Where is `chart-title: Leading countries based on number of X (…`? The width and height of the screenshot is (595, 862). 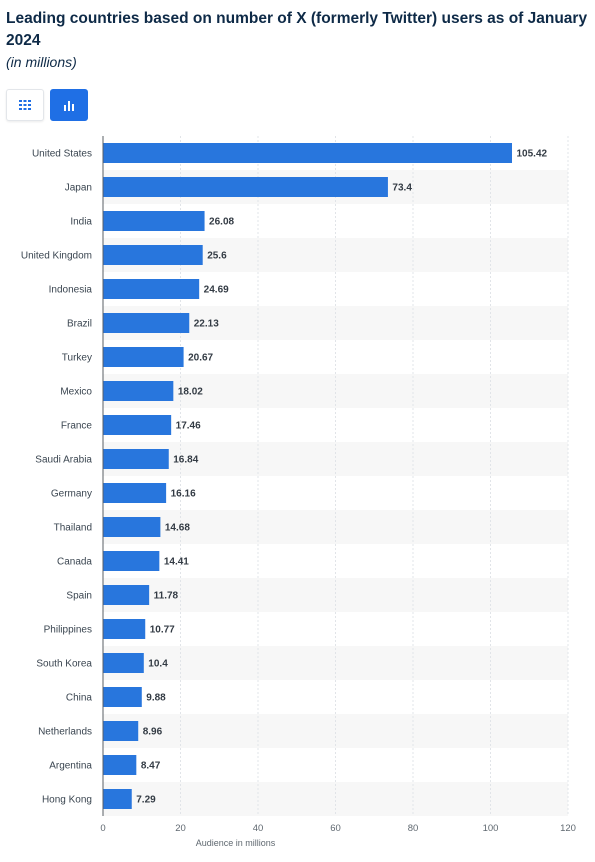
chart-title: Leading countries based on number of X (… is located at coordinates (297, 29).